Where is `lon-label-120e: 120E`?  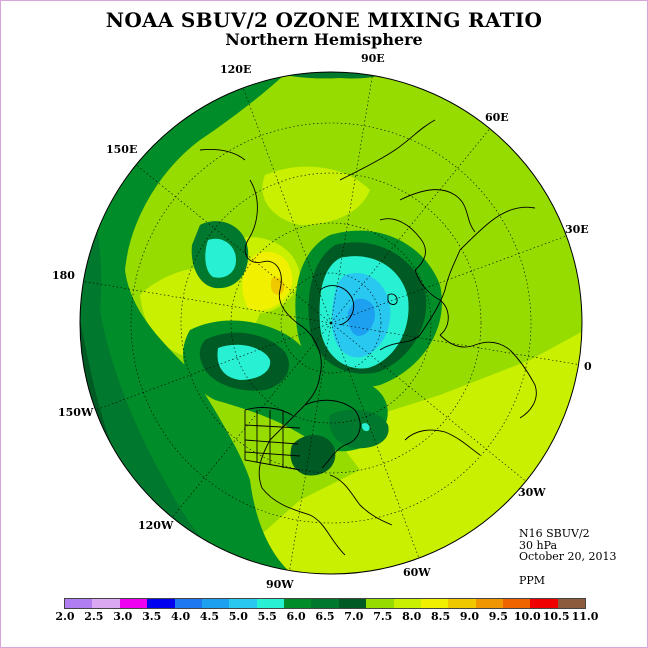
lon-label-120e: 120E is located at coordinates (236, 69).